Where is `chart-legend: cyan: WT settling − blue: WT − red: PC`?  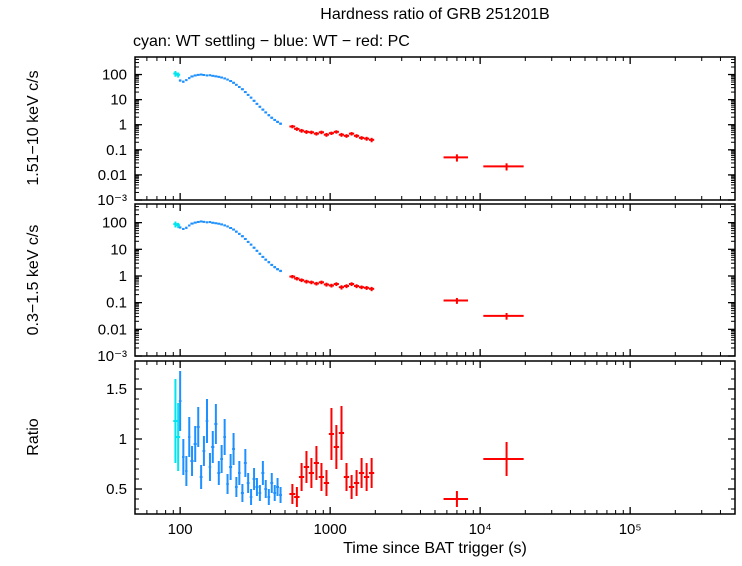
chart-legend: cyan: WT settling − blue: WT − red: PC is located at coordinates (271, 41).